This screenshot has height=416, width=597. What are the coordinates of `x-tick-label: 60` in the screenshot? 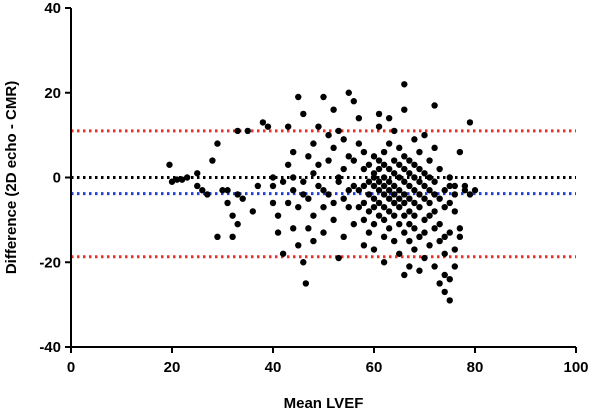 It's located at (374, 367).